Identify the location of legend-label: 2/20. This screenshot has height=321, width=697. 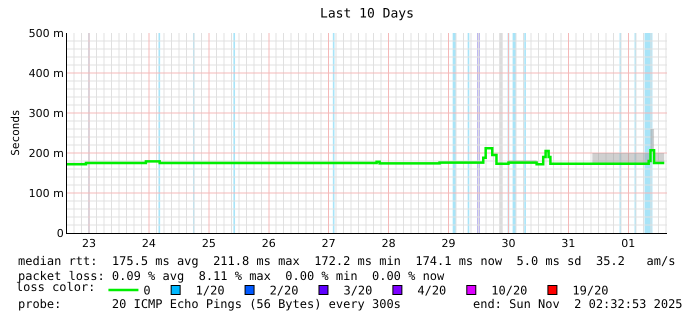
(284, 291).